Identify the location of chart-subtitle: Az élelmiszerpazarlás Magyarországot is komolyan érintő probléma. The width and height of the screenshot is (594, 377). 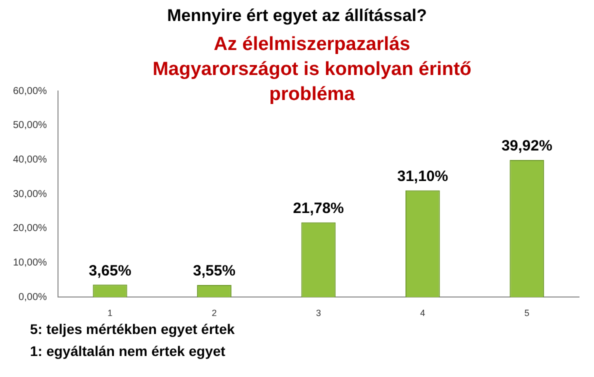
(312, 70).